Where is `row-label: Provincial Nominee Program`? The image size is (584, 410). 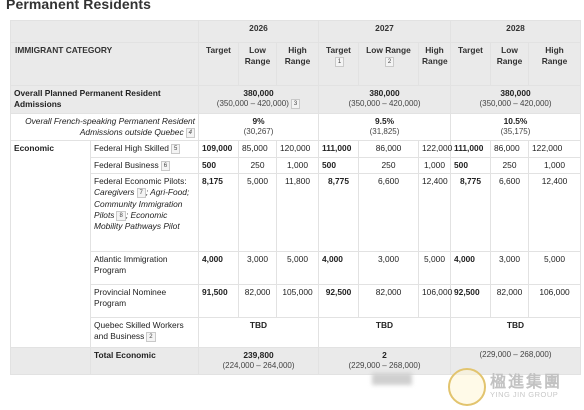 row-label: Provincial Nominee Program is located at coordinates (144, 301).